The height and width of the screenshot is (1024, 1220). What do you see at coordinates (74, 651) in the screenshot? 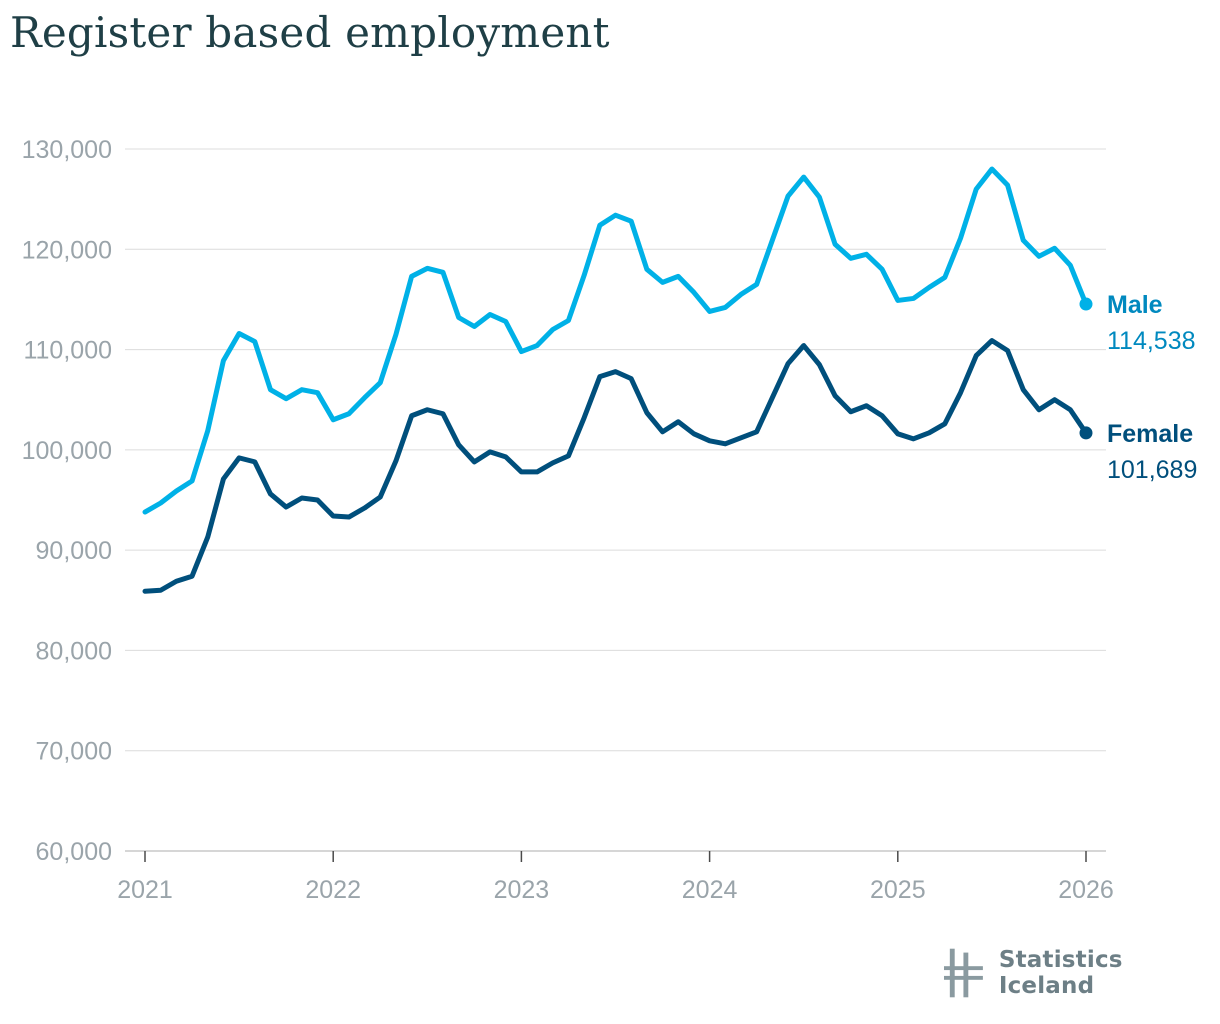
I see `y-tick-label: 80,000` at bounding box center [74, 651].